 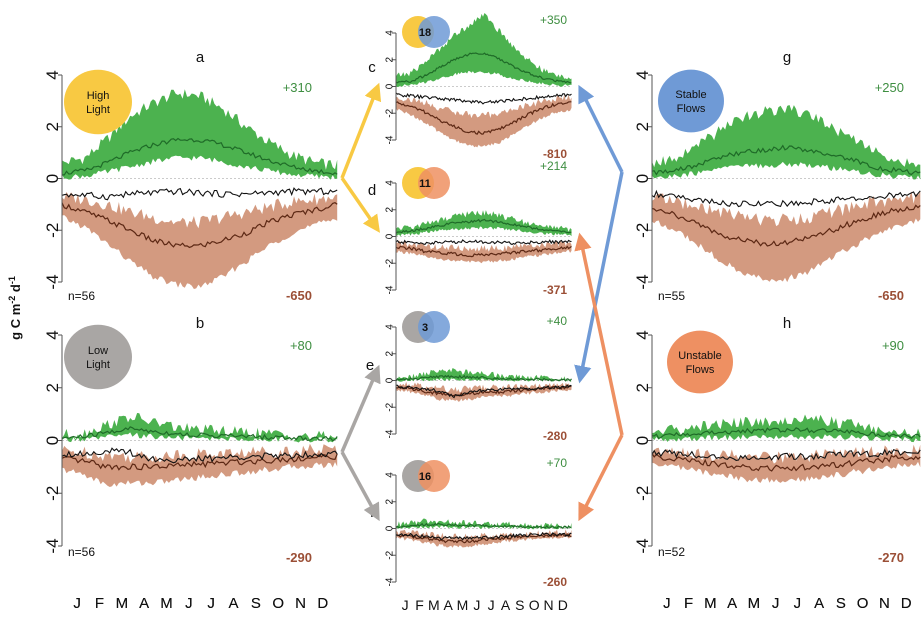 What do you see at coordinates (891, 557) in the screenshot?
I see `er-total: -270` at bounding box center [891, 557].